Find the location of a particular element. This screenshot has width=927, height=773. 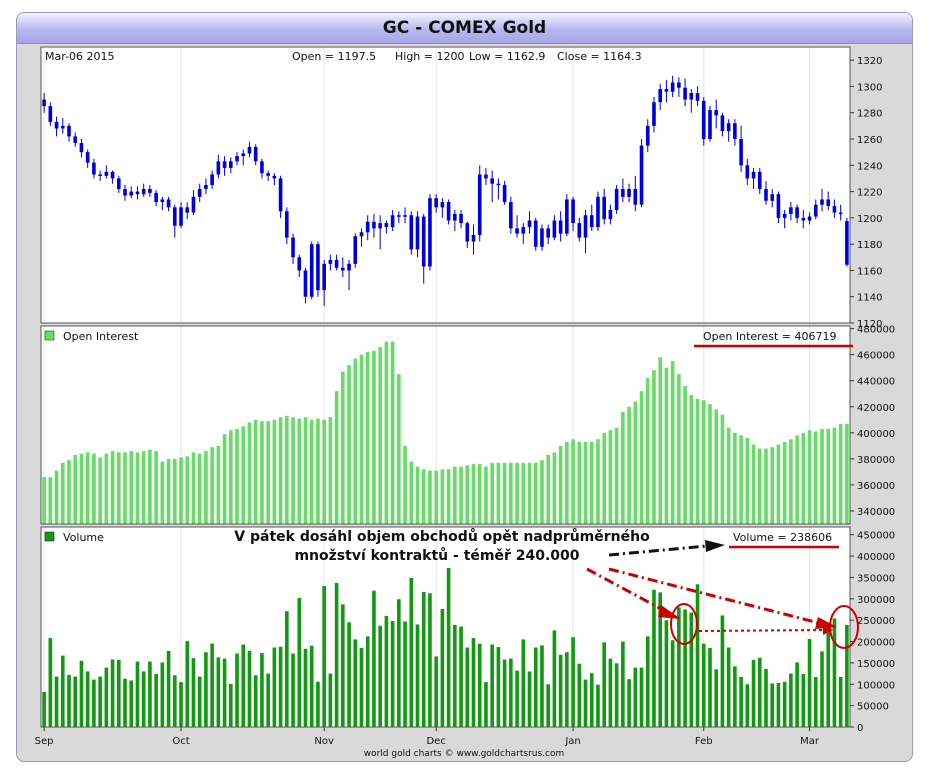

x-tick-label: Feb is located at coordinates (704, 741).